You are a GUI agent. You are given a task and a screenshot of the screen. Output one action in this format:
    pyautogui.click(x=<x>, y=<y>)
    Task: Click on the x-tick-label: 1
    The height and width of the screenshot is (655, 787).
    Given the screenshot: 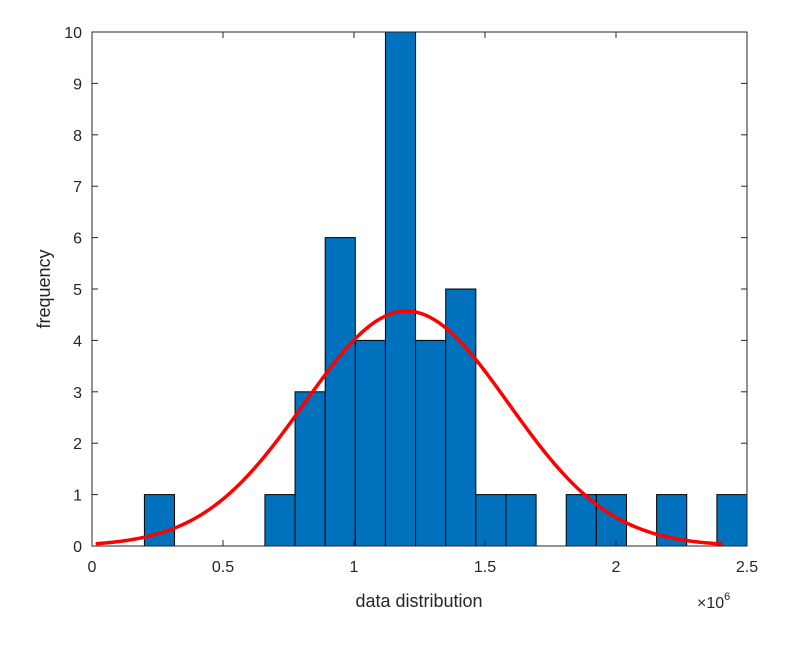 What is the action you would take?
    pyautogui.click(x=354, y=567)
    